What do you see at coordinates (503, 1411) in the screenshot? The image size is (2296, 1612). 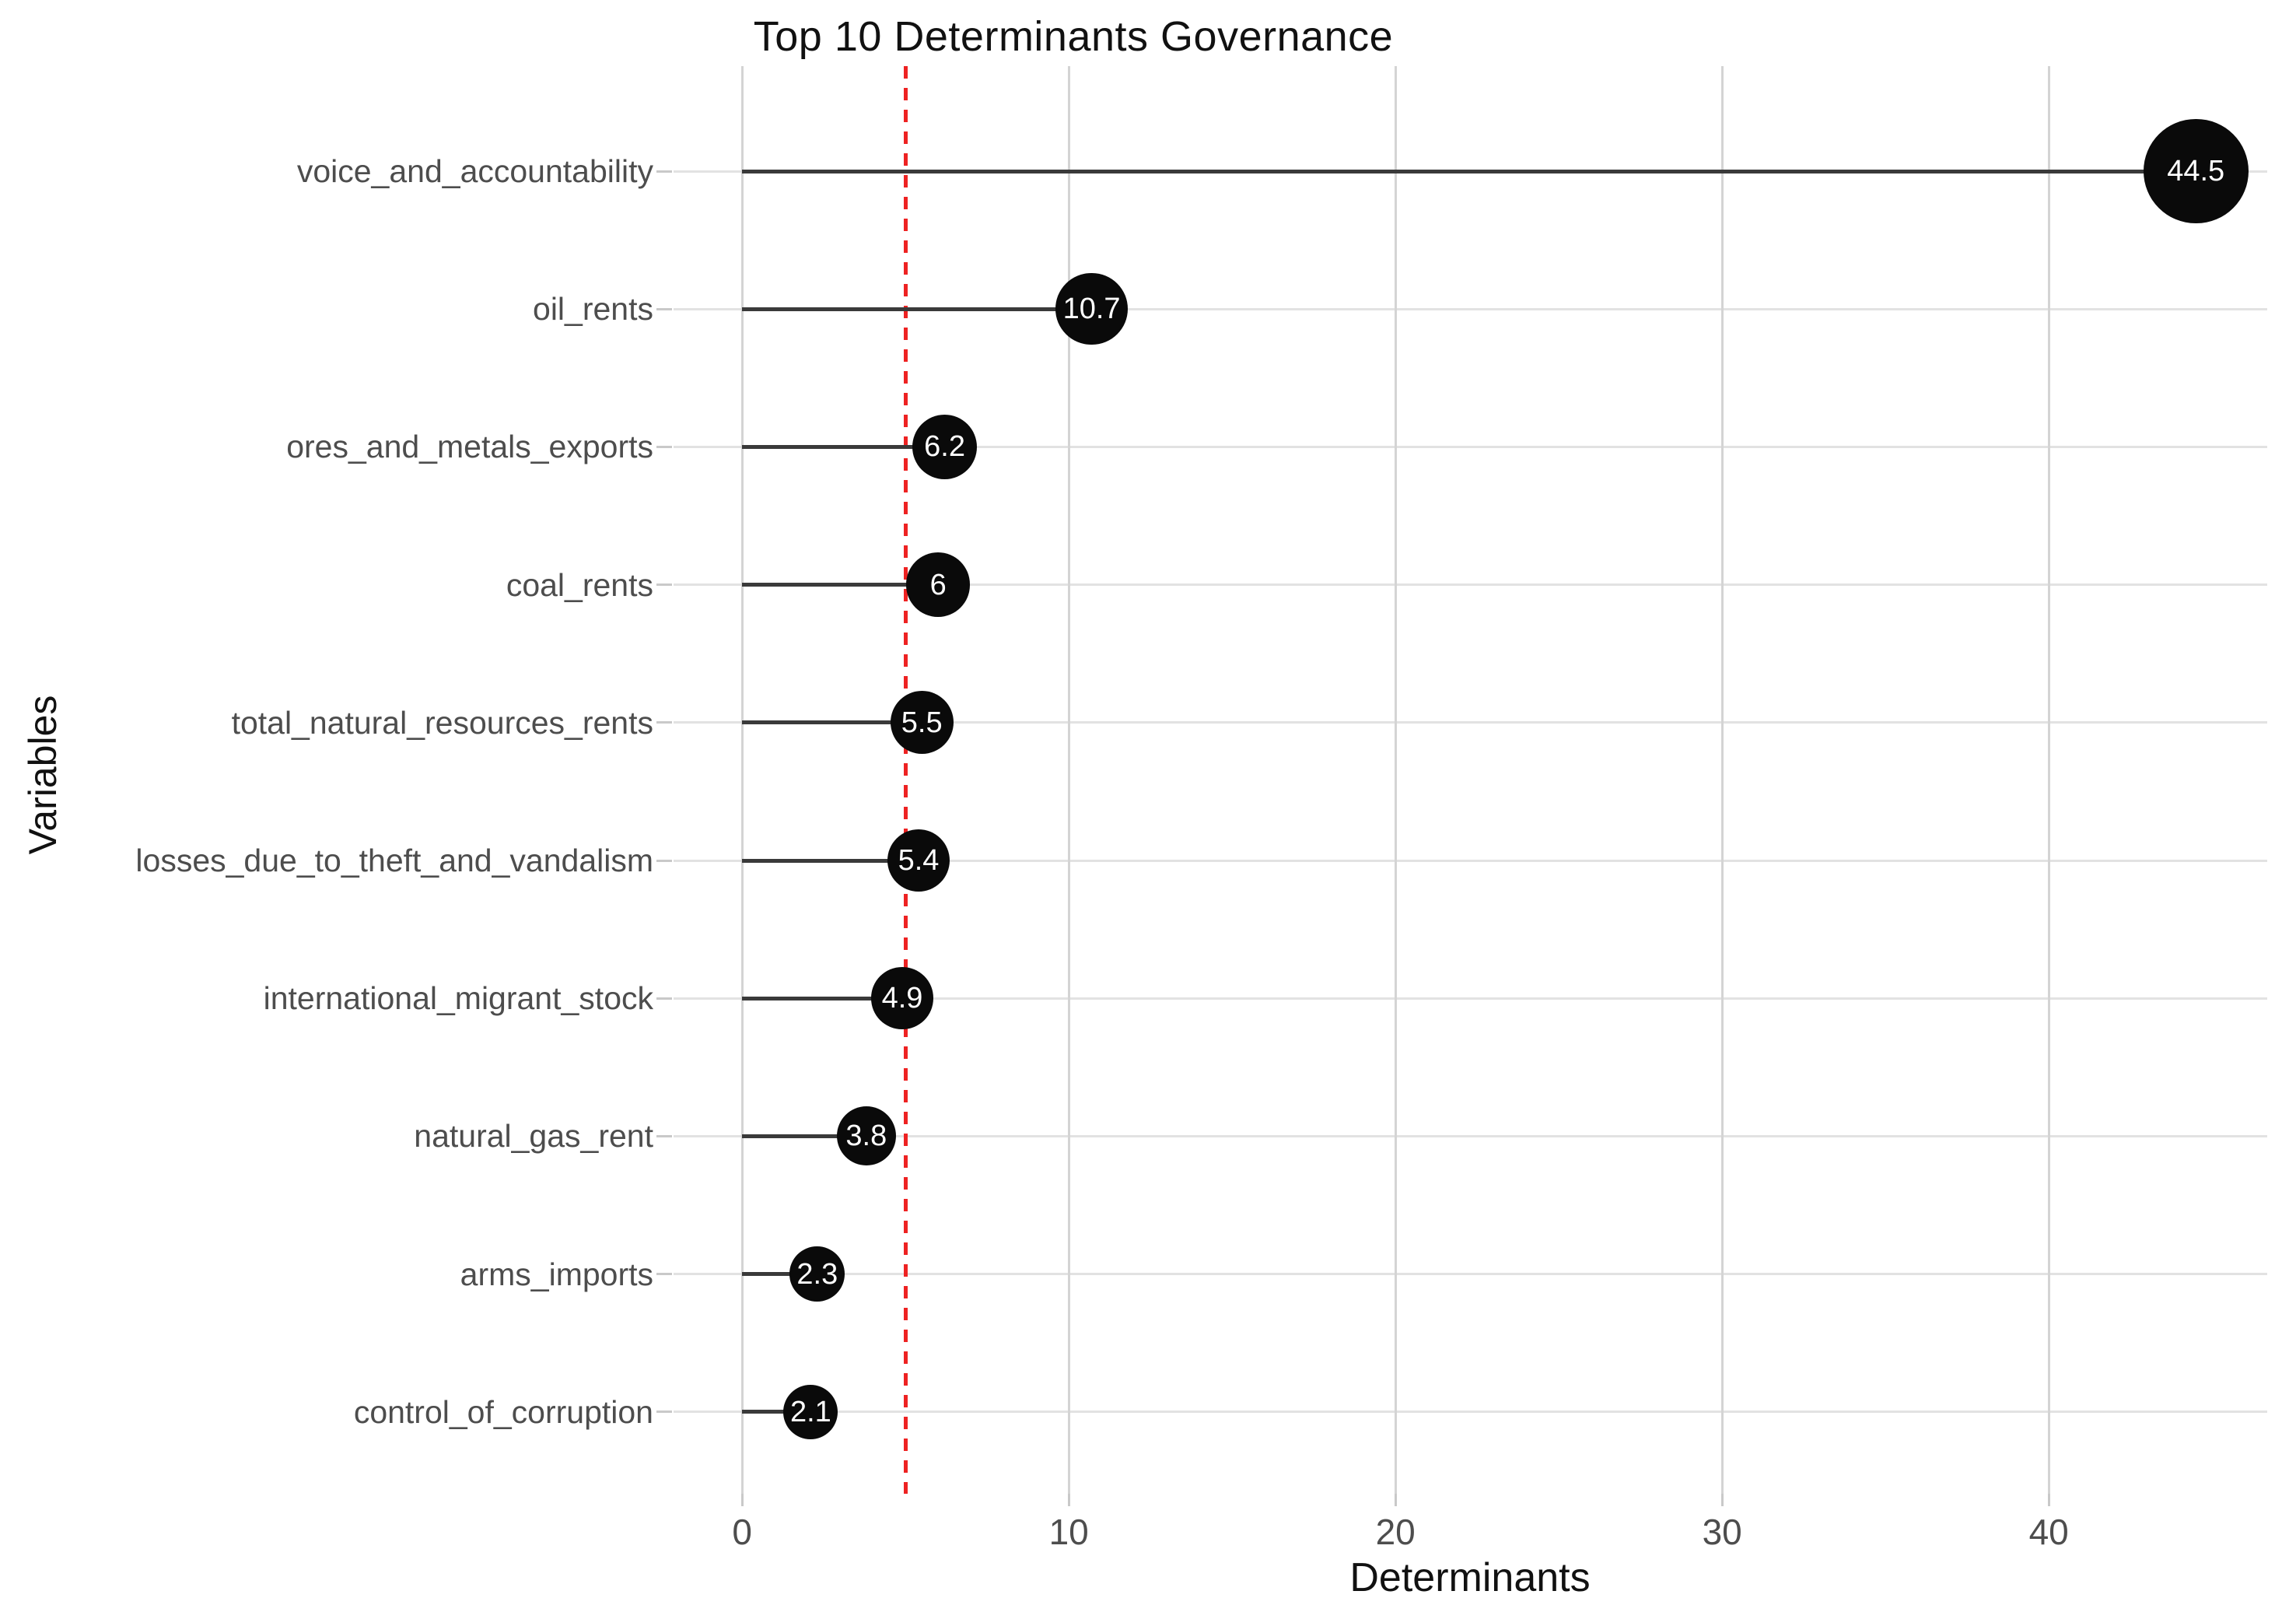 I see `y-category-label: control_of_corruption` at bounding box center [503, 1411].